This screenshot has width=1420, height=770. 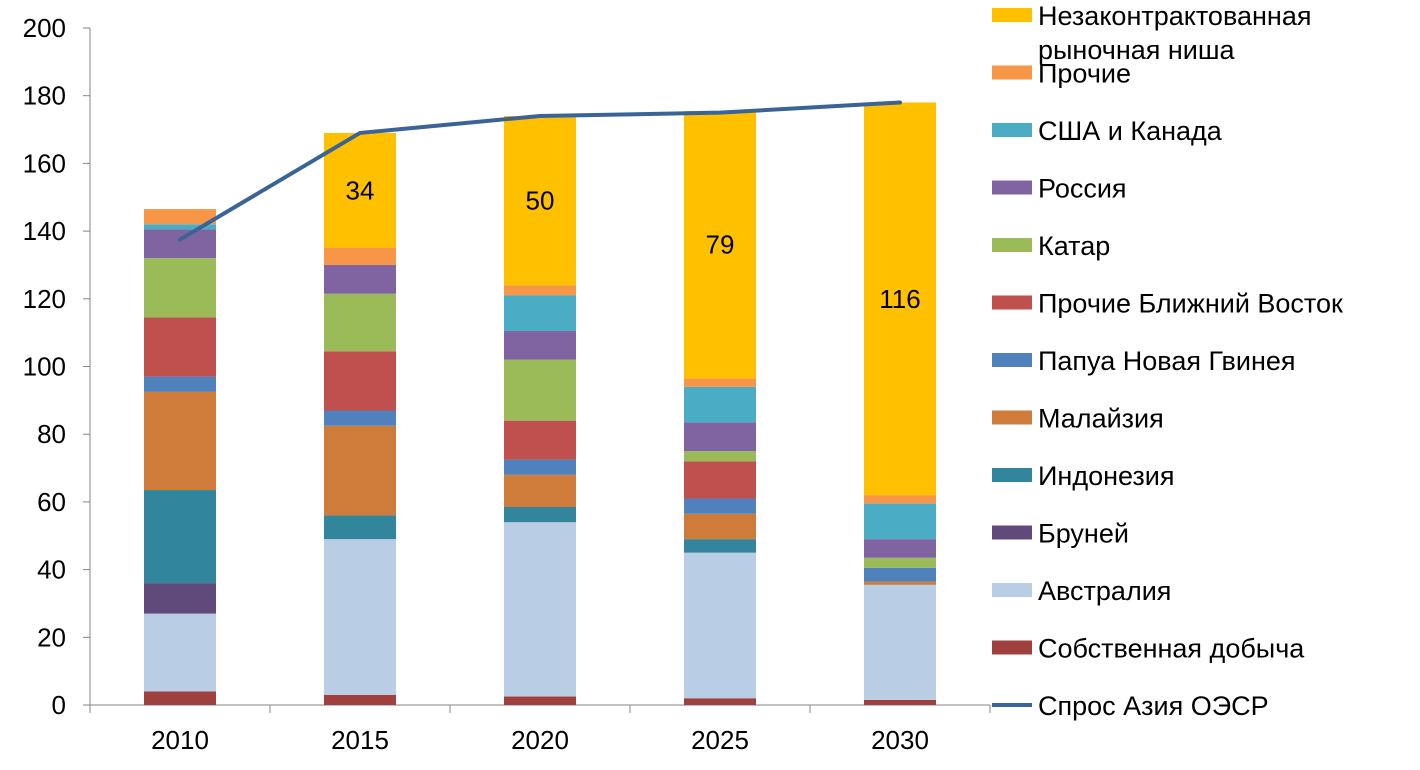 What do you see at coordinates (1148, 649) in the screenshot?
I see `legend-item: Собственная добыча` at bounding box center [1148, 649].